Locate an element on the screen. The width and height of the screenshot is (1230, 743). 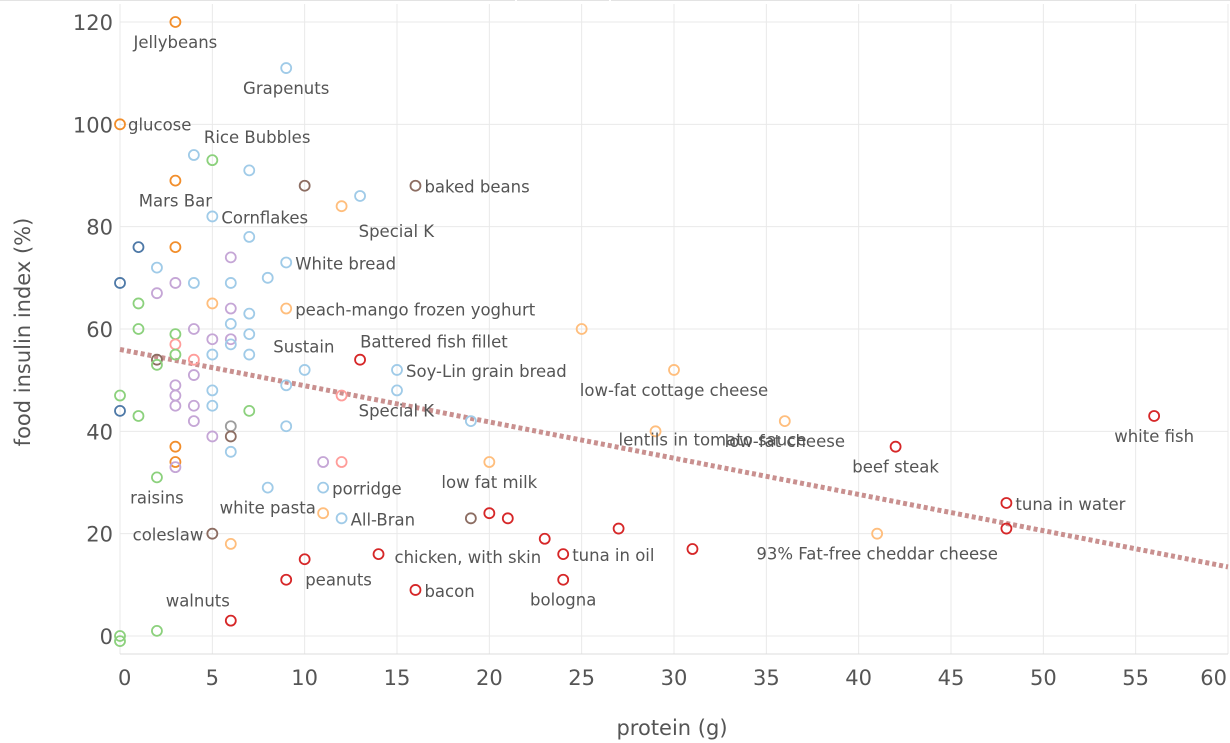
point-label: Soy-Lin grain bread is located at coordinates (486, 371).